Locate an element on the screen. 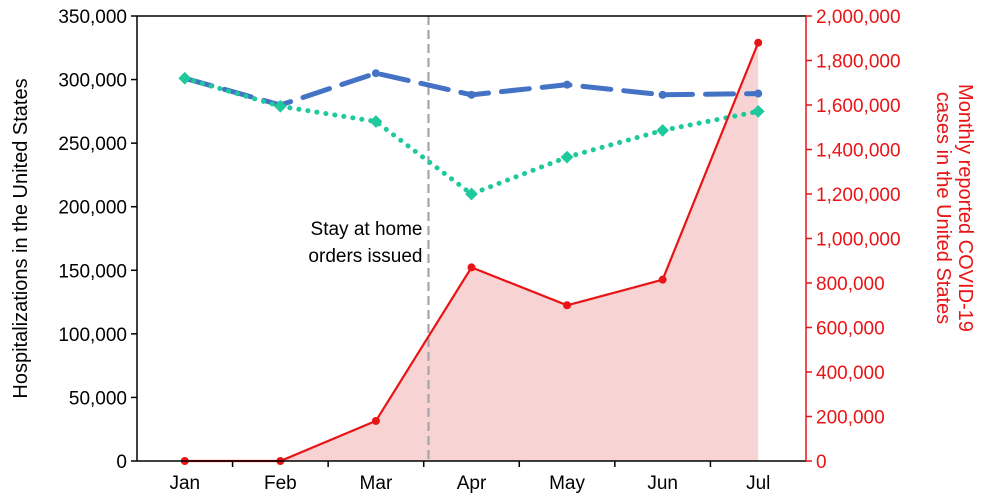  right-tick-label: 0 is located at coordinates (821, 462).